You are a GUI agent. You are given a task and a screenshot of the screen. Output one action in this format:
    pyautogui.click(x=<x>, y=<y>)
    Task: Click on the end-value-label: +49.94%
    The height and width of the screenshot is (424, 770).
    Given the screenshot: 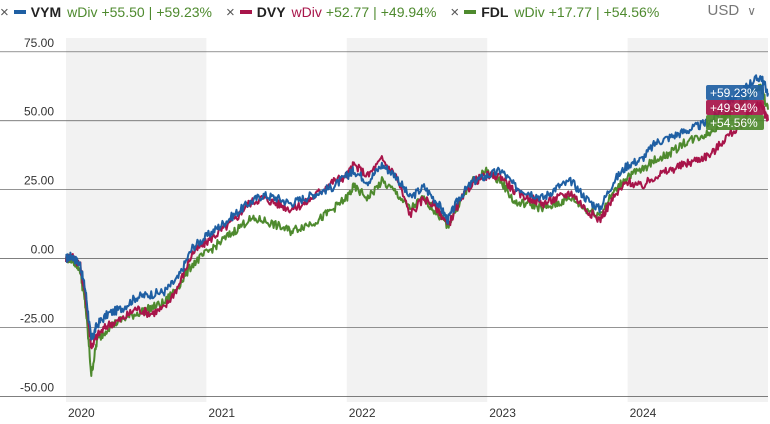 What is the action you would take?
    pyautogui.click(x=734, y=108)
    